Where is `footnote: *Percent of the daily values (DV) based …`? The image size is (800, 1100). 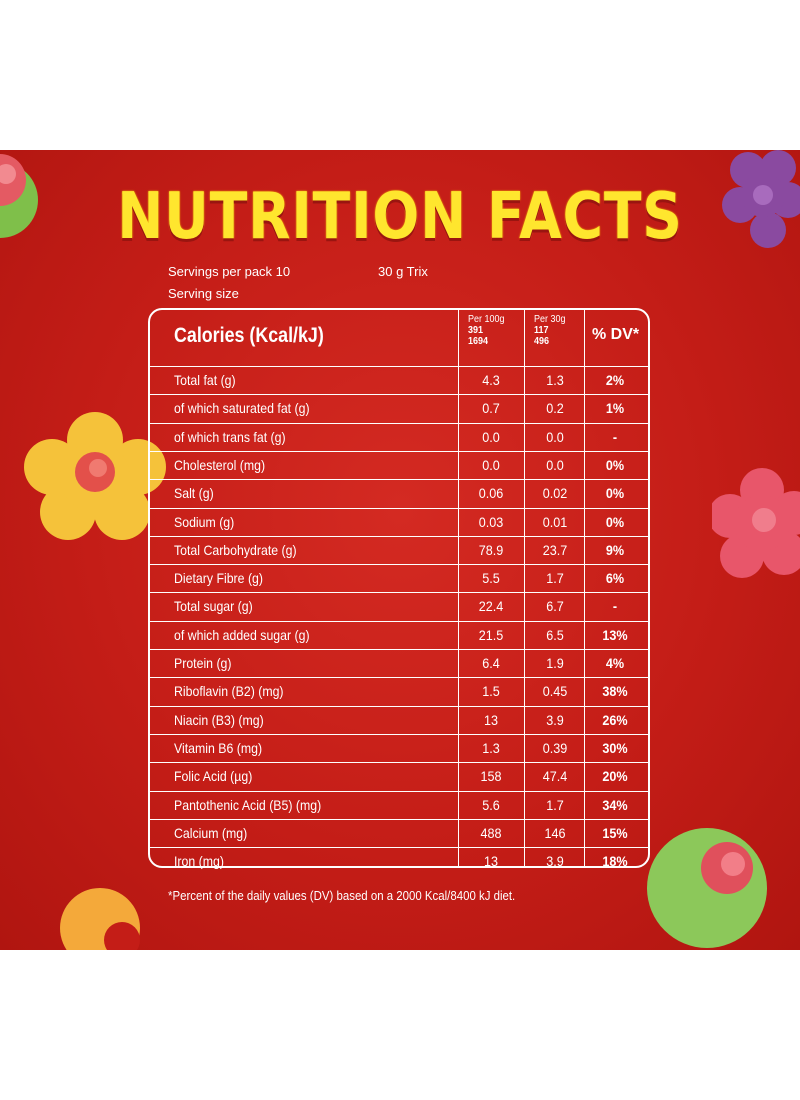 footnote: *Percent of the daily values (DV) based … is located at coordinates (342, 895).